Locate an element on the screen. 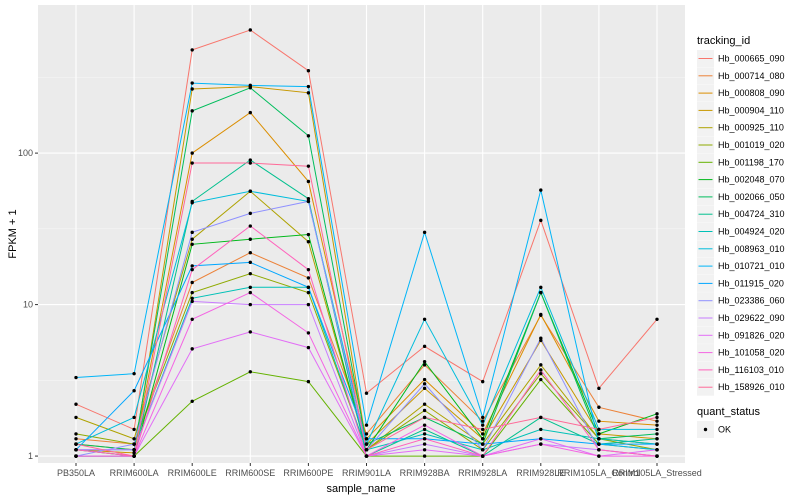  legend-label: Hb_158926_010 is located at coordinates (751, 387).